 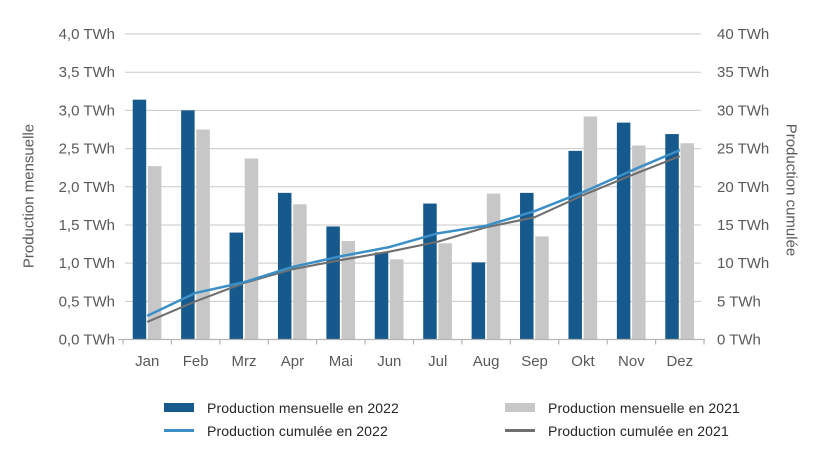 I want to click on left-axis-tick-label: 2,5 TWh, so click(x=87, y=149).